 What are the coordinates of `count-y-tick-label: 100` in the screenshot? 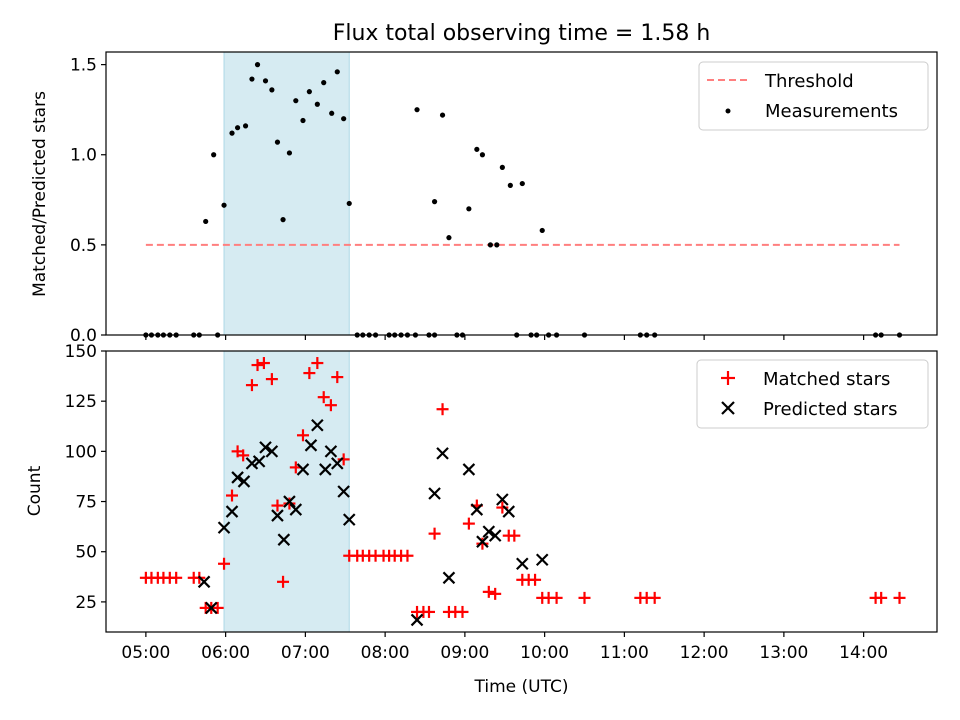 It's located at (81, 452).